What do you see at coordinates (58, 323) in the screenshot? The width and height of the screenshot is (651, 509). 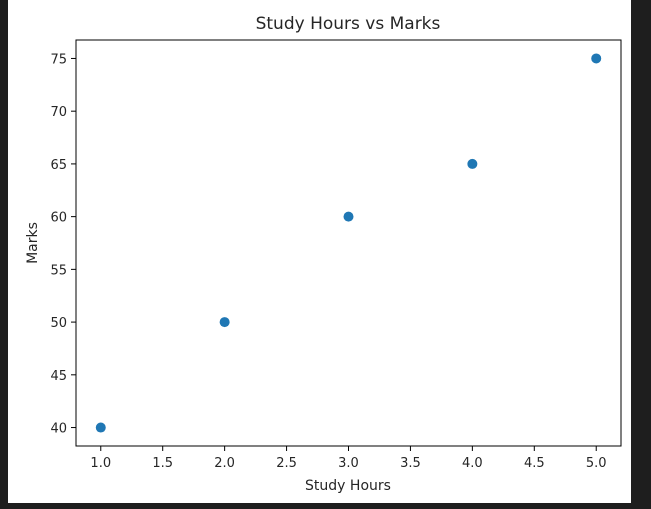 I see `y-tick-label: 50` at bounding box center [58, 323].